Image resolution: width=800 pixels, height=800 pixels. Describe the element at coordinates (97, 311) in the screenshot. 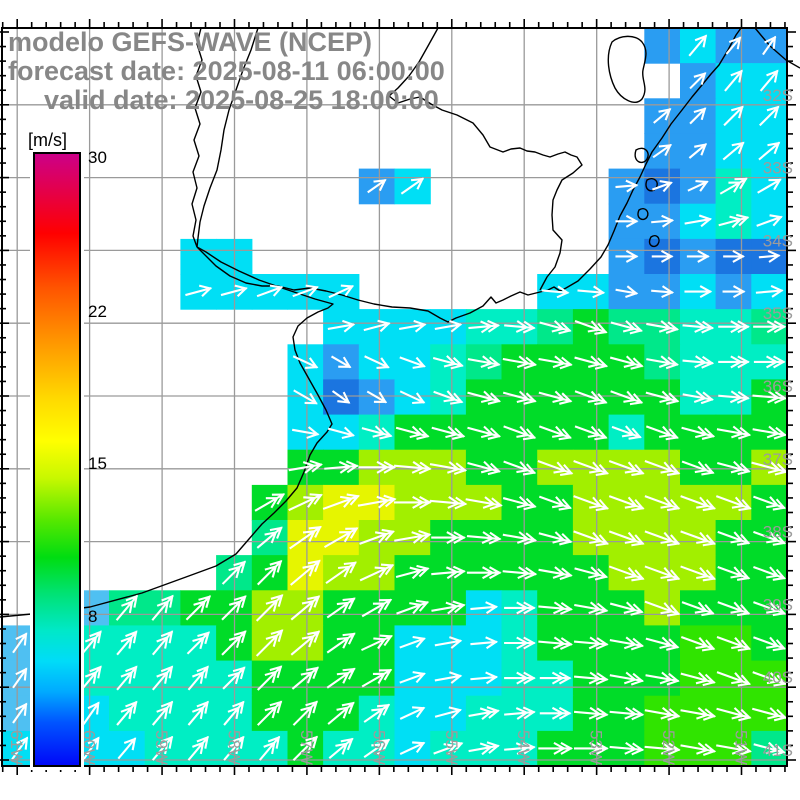

I see `legend-tick-label: 22` at that location.